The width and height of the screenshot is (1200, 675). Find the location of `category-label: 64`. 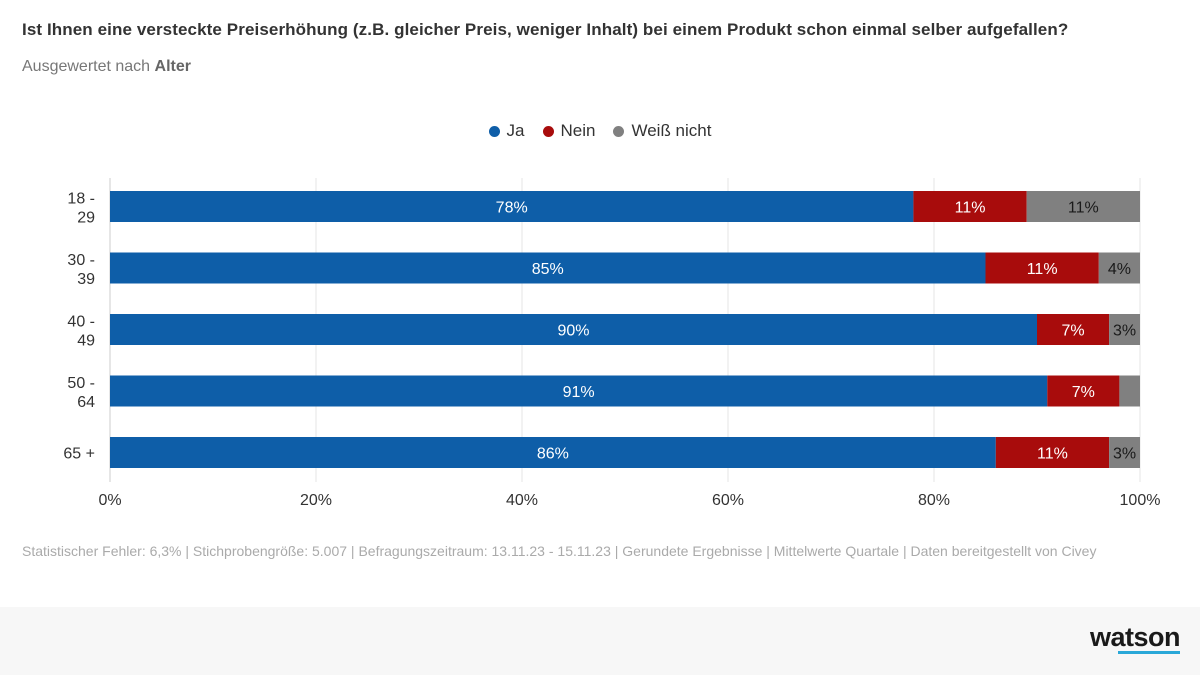

category-label: 64 is located at coordinates (86, 402).